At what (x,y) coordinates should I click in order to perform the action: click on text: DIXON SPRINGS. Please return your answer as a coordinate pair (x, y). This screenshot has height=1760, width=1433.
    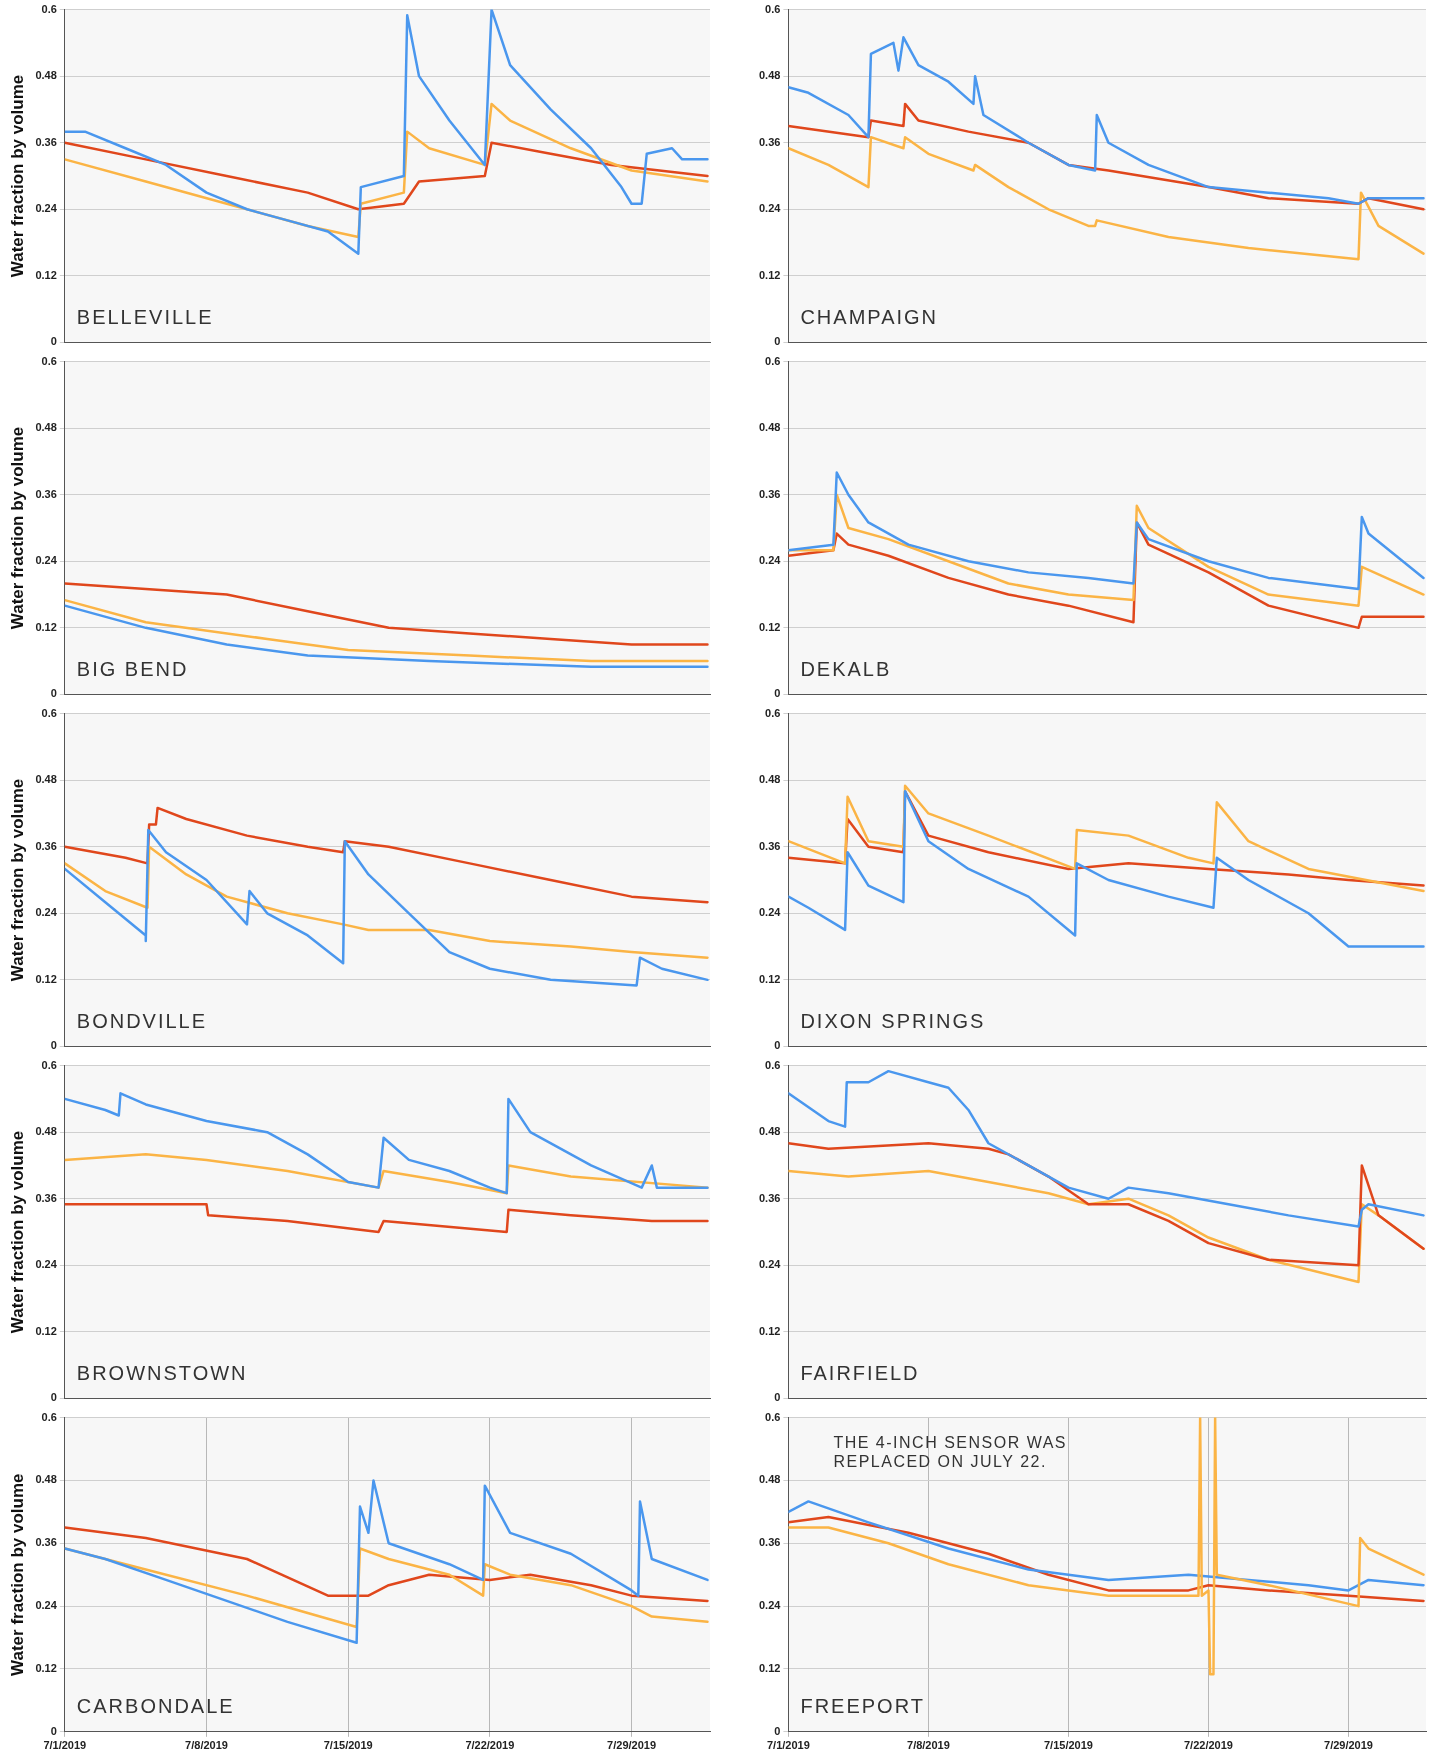
    Looking at the image, I should click on (893, 1020).